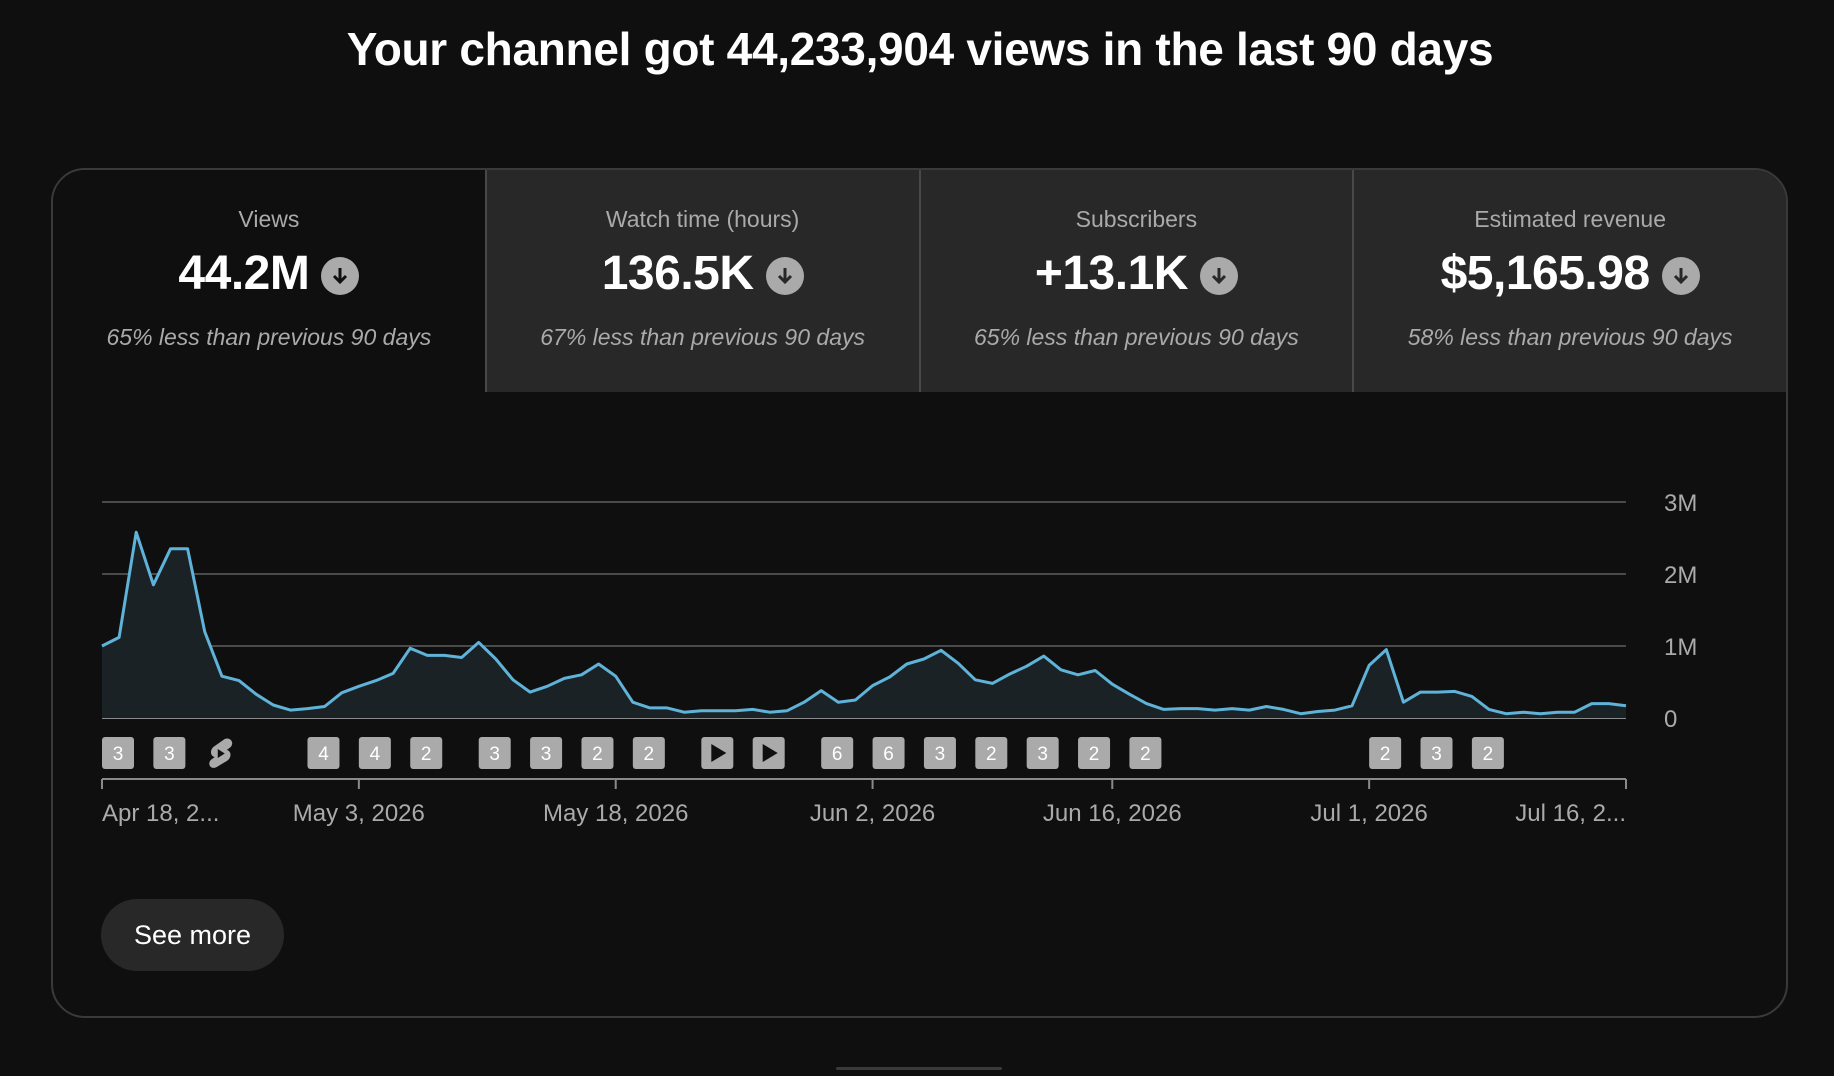  What do you see at coordinates (359, 813) in the screenshot?
I see `x-tick-label: May 3, 2026` at bounding box center [359, 813].